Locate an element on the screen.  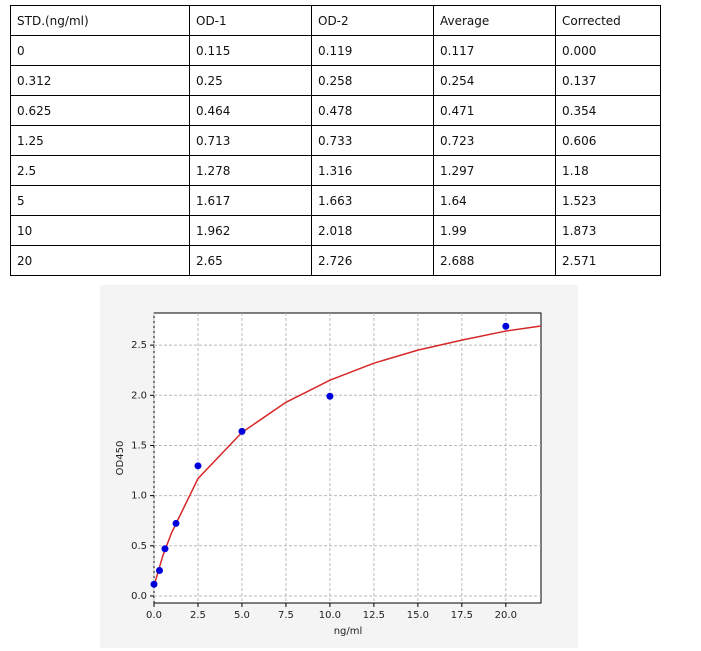
table-cell: 1.18 is located at coordinates (608, 170).